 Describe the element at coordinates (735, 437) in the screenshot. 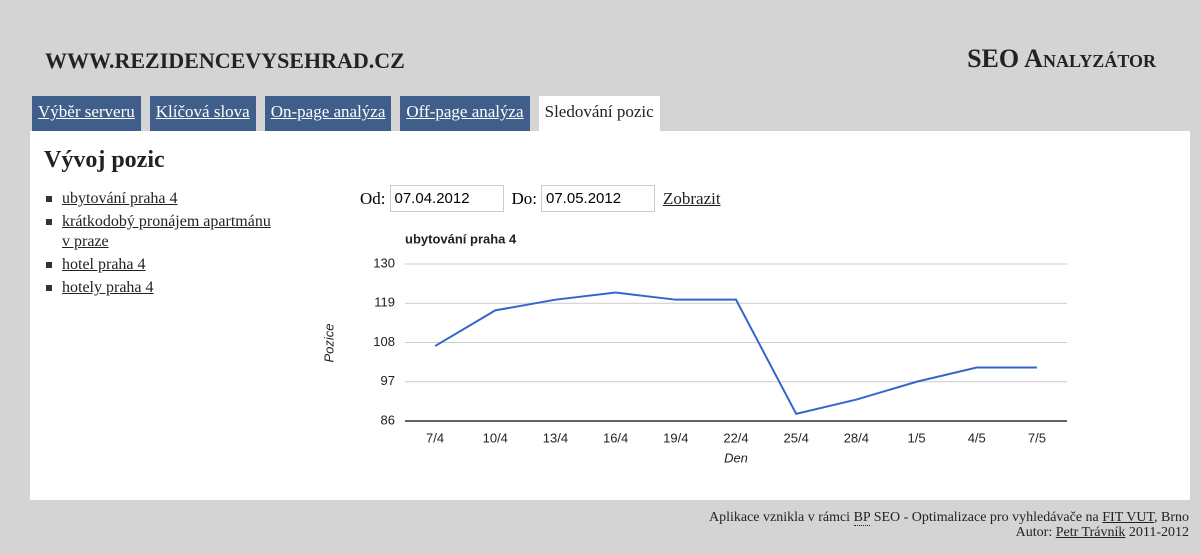

I see `x-tick-label: 22/4` at that location.